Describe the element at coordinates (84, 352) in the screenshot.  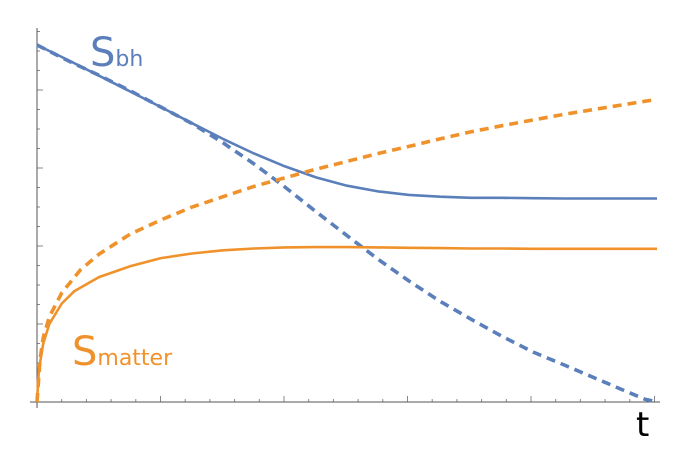
I see `label-s-matter-main: S` at that location.